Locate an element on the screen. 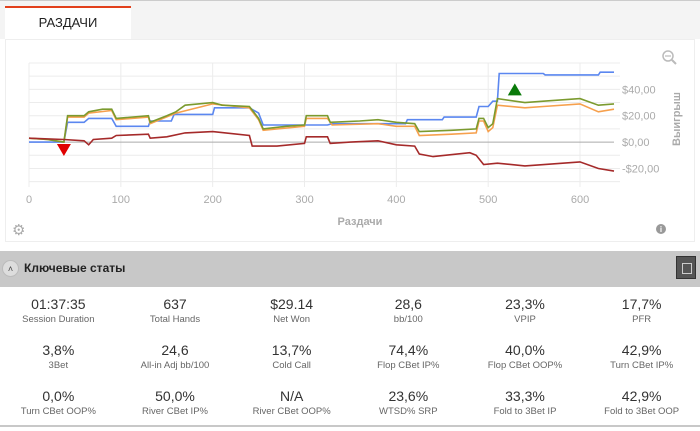  y-tick-label: $20,00 is located at coordinates (639, 117).